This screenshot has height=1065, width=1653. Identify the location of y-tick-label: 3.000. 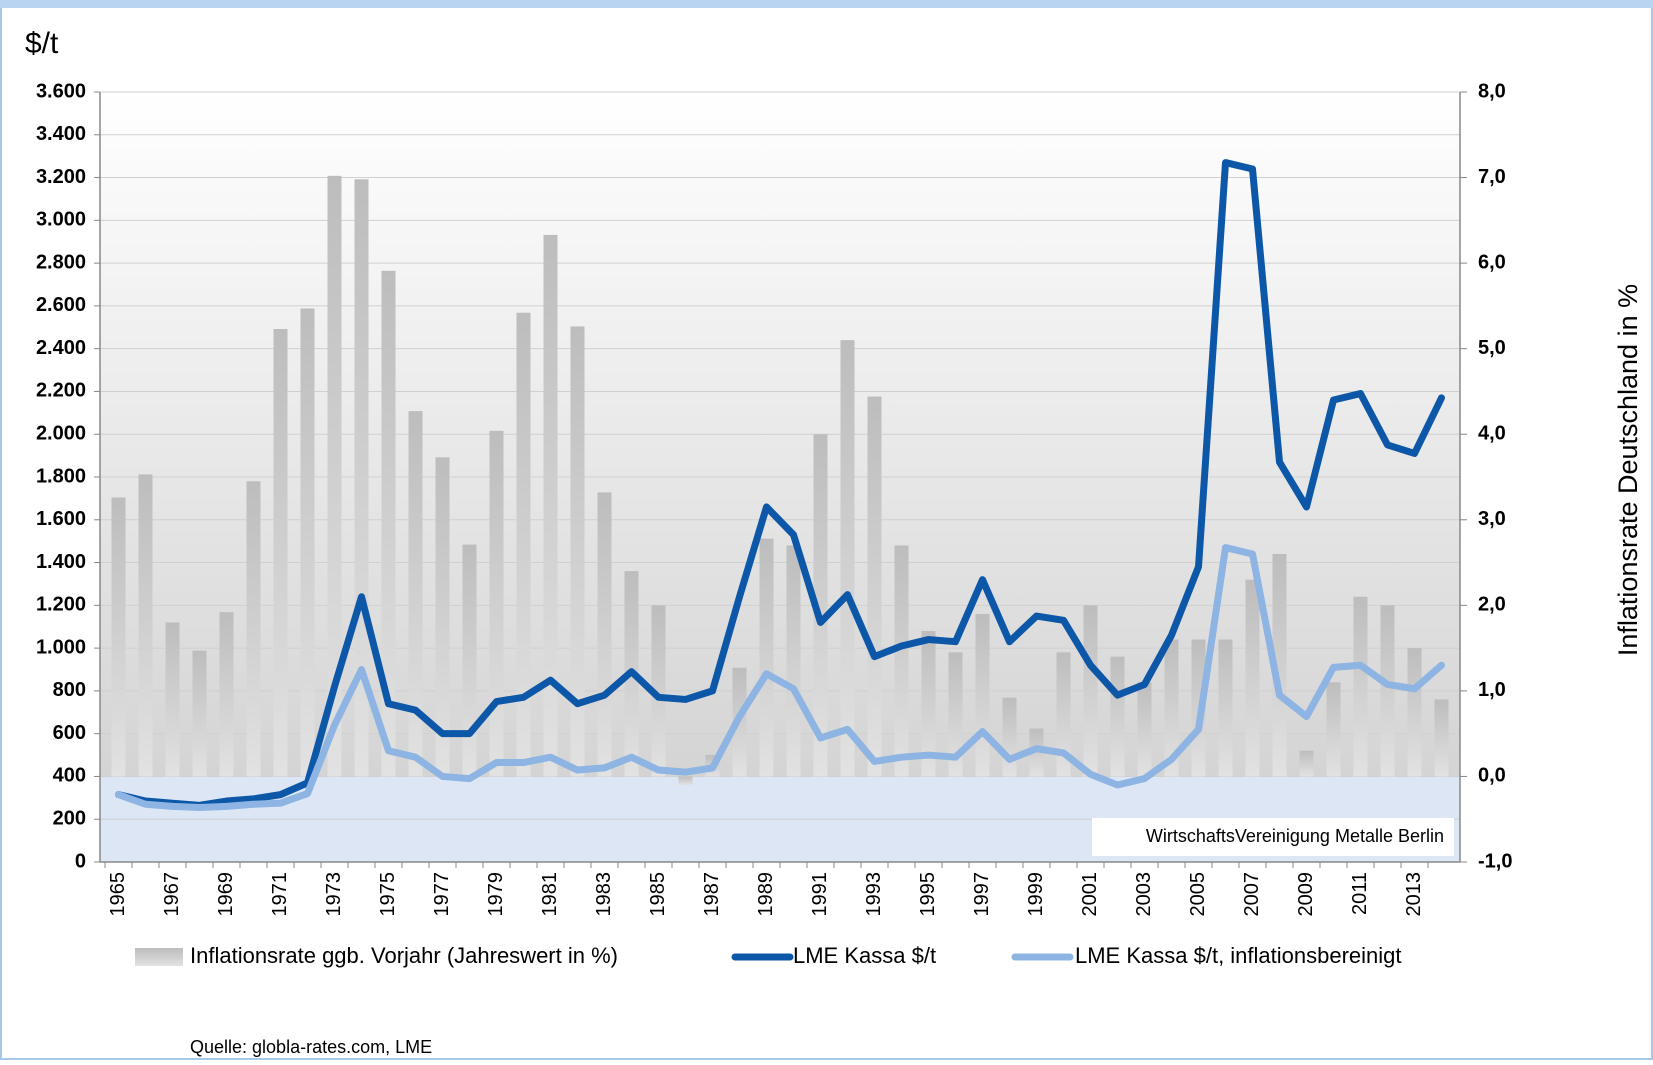
(61, 220).